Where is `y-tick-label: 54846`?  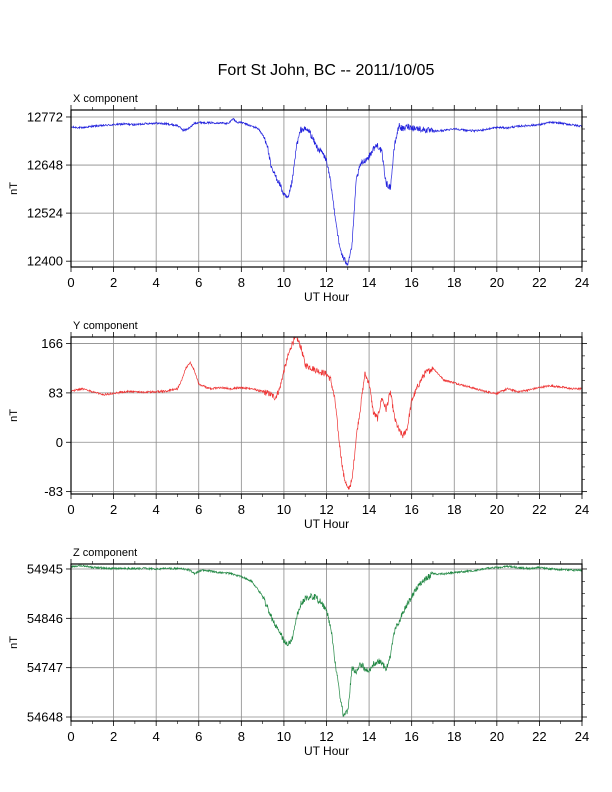 y-tick-label: 54846 is located at coordinates (45, 618).